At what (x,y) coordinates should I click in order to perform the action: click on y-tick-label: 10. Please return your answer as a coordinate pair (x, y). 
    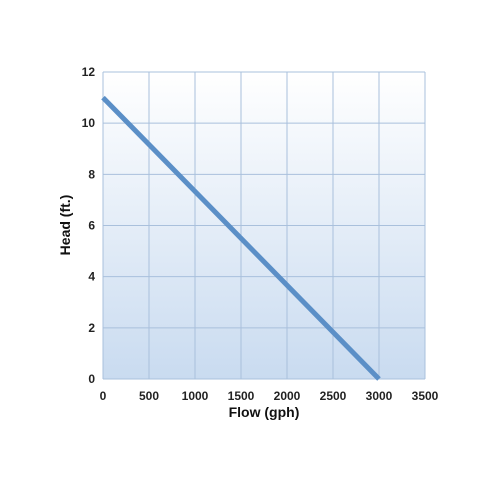
    Looking at the image, I should click on (89, 123).